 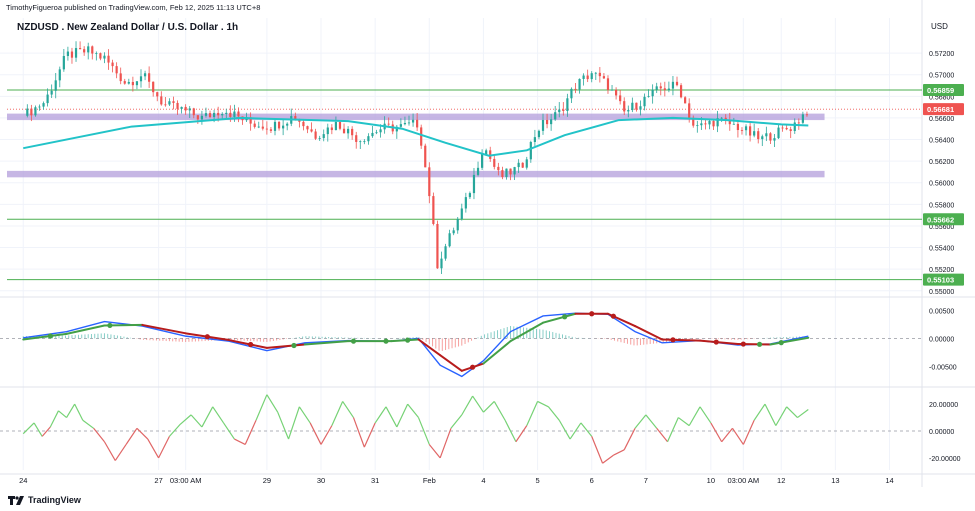 What do you see at coordinates (321, 480) in the screenshot?
I see `time-tick-label: 30` at bounding box center [321, 480].